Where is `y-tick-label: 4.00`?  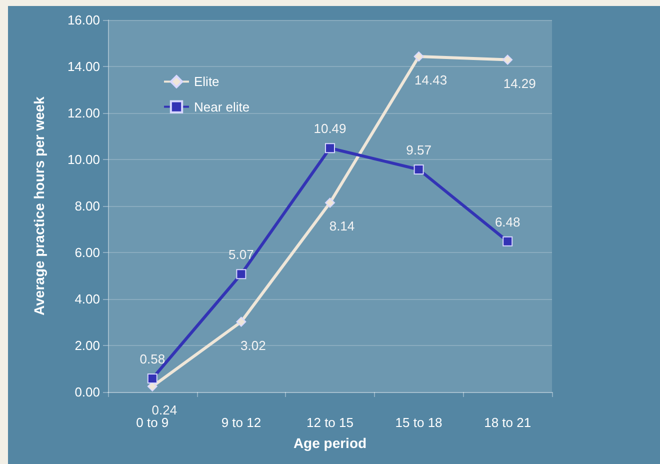
y-tick-label: 4.00 is located at coordinates (87, 299).